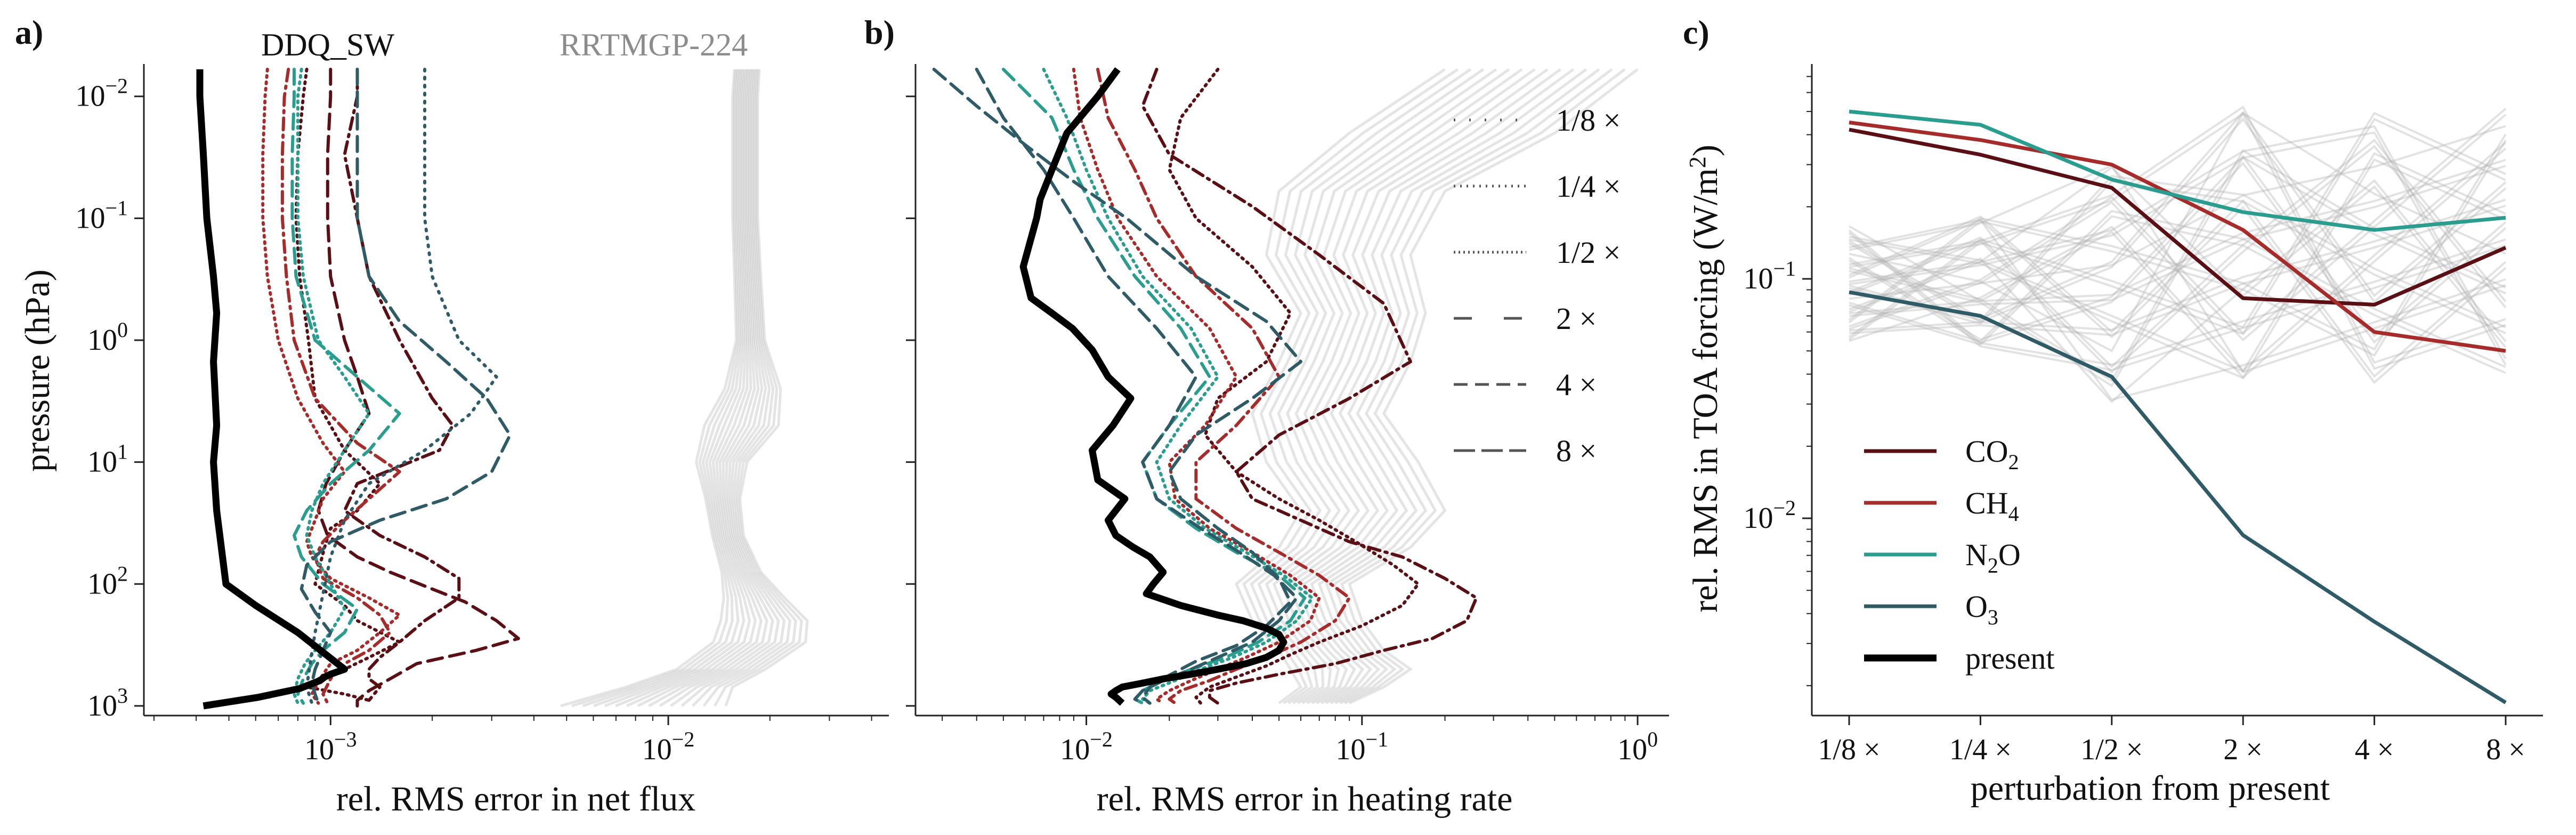 The height and width of the screenshot is (835, 2576). Describe the element at coordinates (1305, 799) in the screenshot. I see `panel-b-xlabel: rel. RMS error in heating rate` at that location.